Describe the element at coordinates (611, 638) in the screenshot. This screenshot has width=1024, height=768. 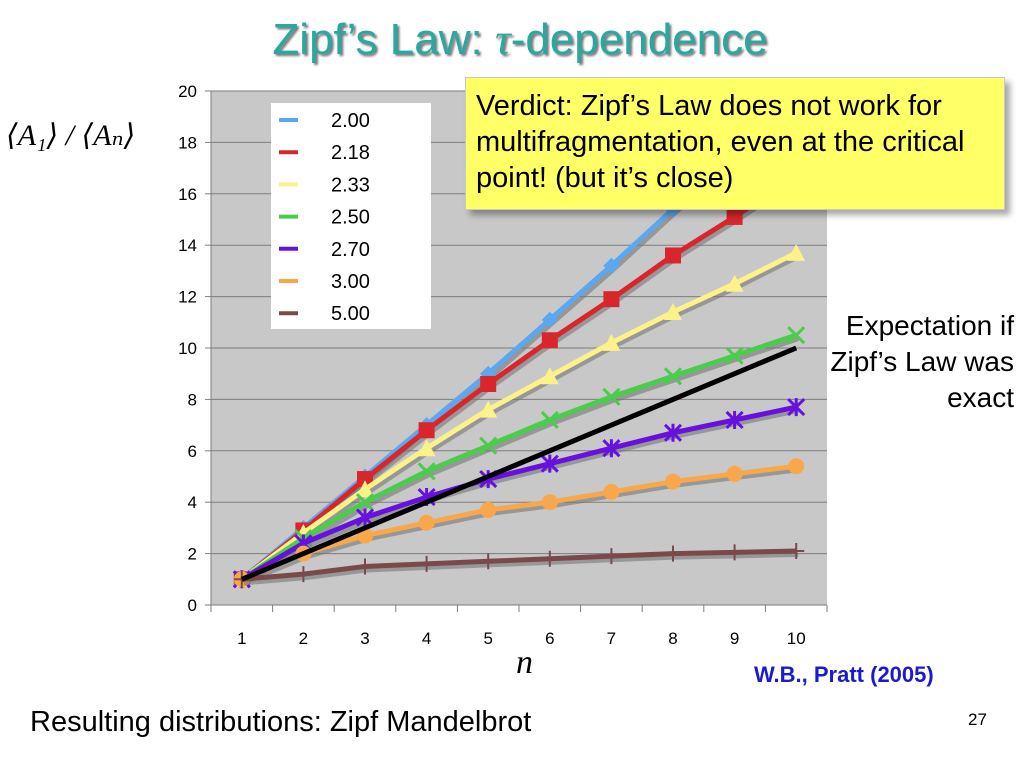
I see `x-tick-label: 7` at that location.